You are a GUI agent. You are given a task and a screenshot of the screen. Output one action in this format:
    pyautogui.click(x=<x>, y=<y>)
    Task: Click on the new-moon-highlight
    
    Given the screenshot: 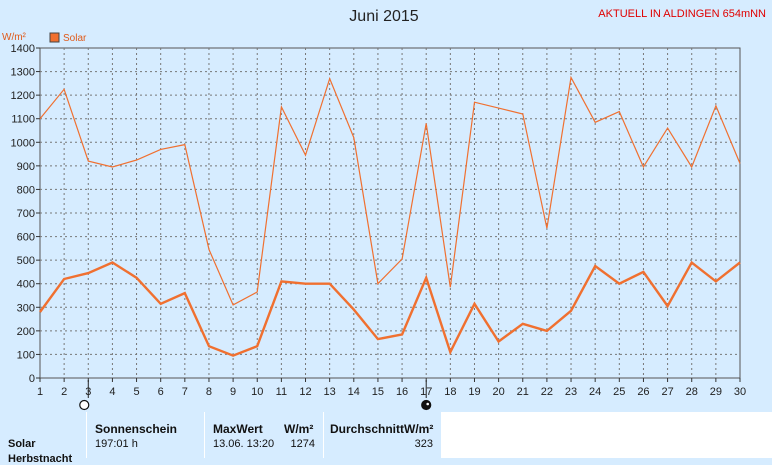 What is the action you would take?
    pyautogui.click(x=428, y=404)
    